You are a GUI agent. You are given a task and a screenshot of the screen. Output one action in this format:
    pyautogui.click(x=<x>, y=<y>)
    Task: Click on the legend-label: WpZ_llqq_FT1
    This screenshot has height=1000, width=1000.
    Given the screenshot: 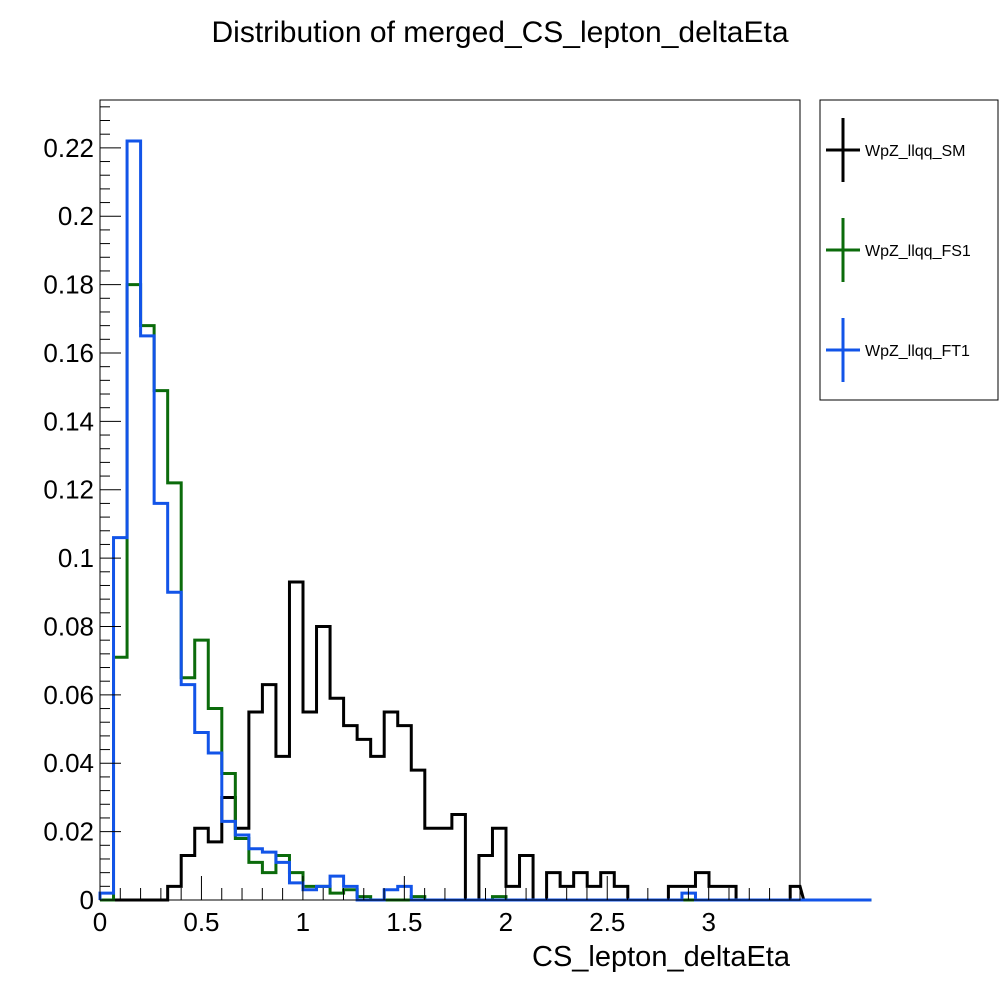 What is the action you would take?
    pyautogui.click(x=917, y=351)
    